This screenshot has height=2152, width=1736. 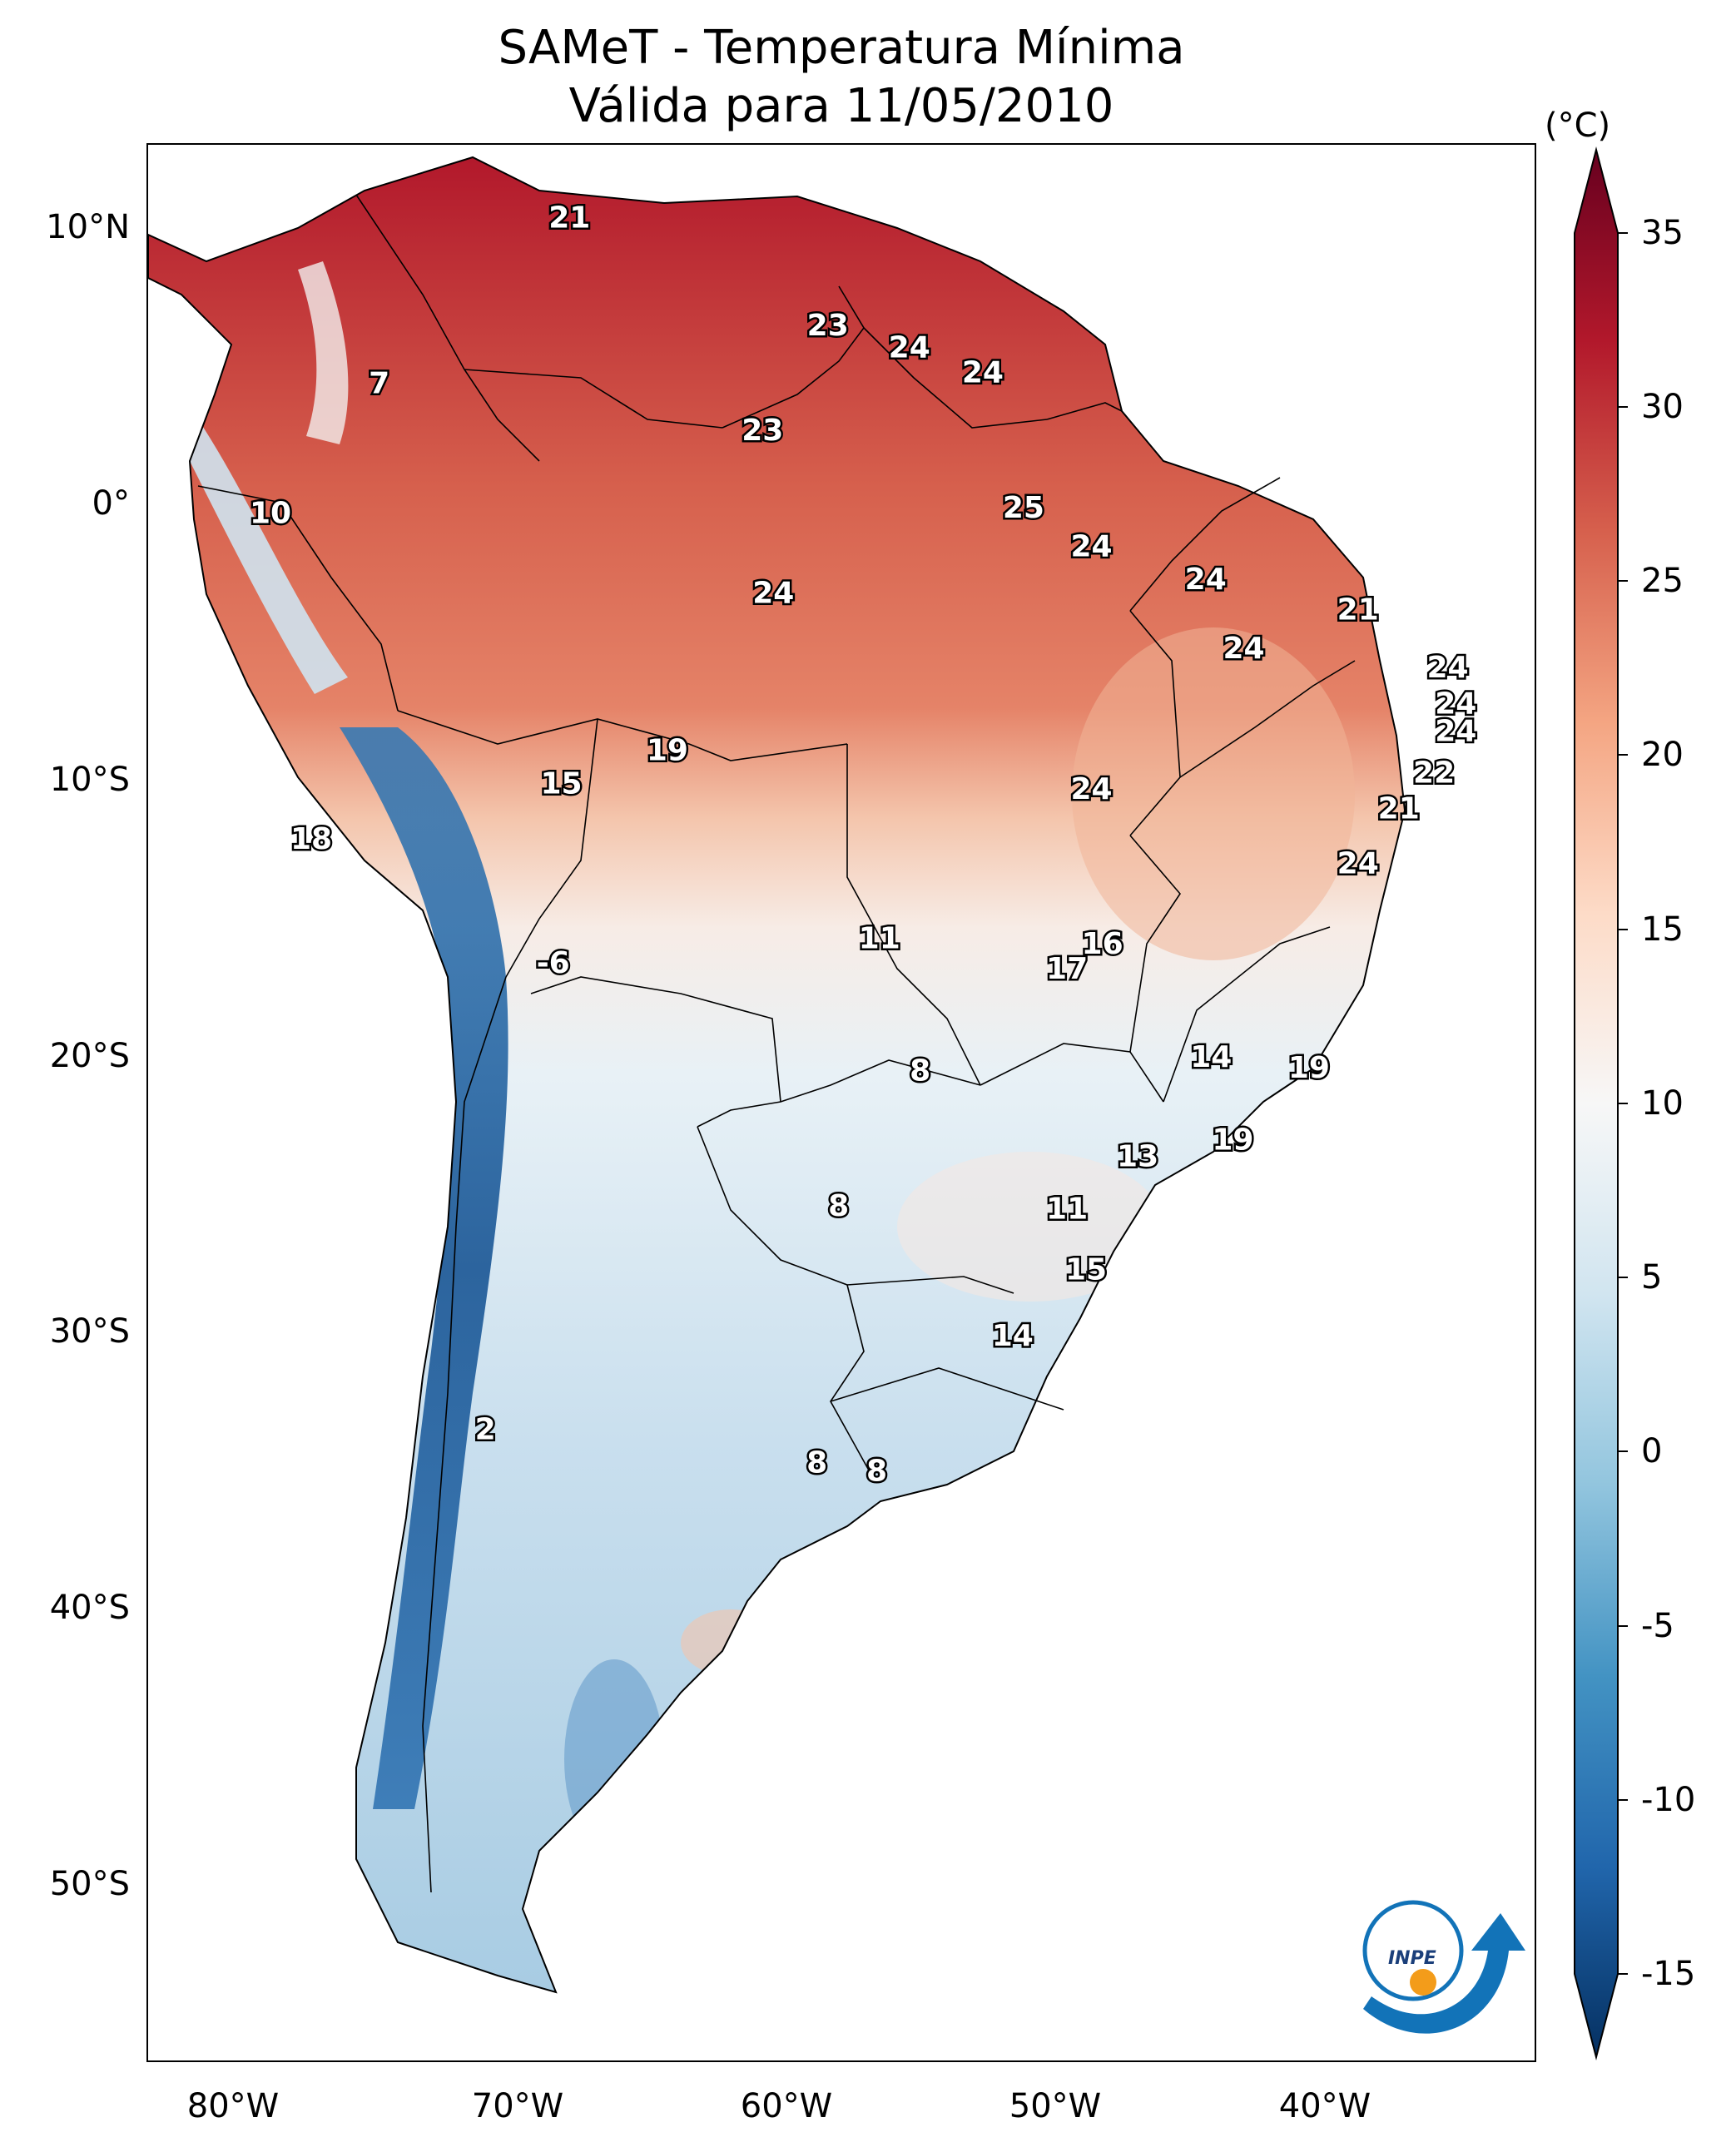 I want to click on temperature-label: 25, so click(x=1023, y=508).